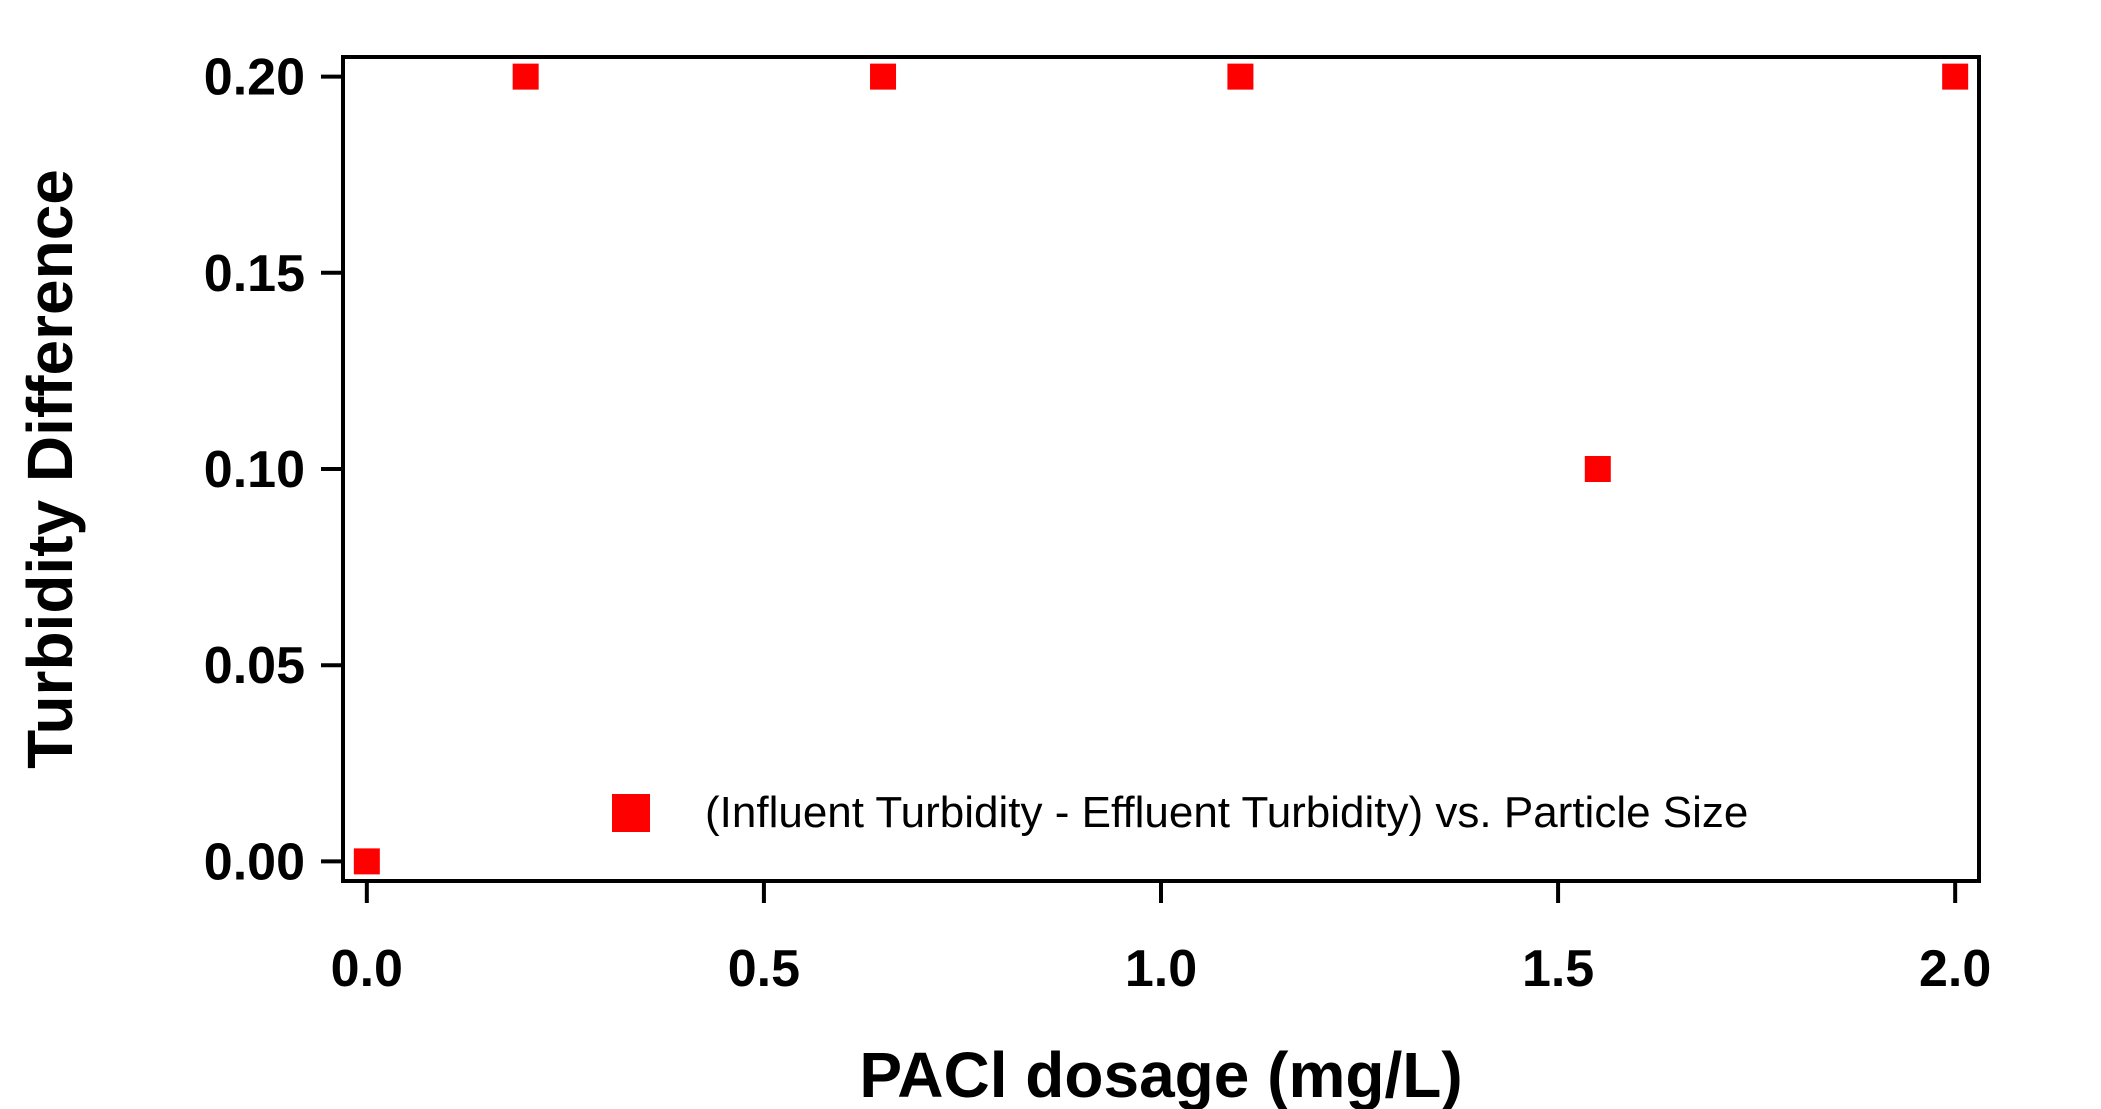  I want to click on legend-marker, so click(631, 813).